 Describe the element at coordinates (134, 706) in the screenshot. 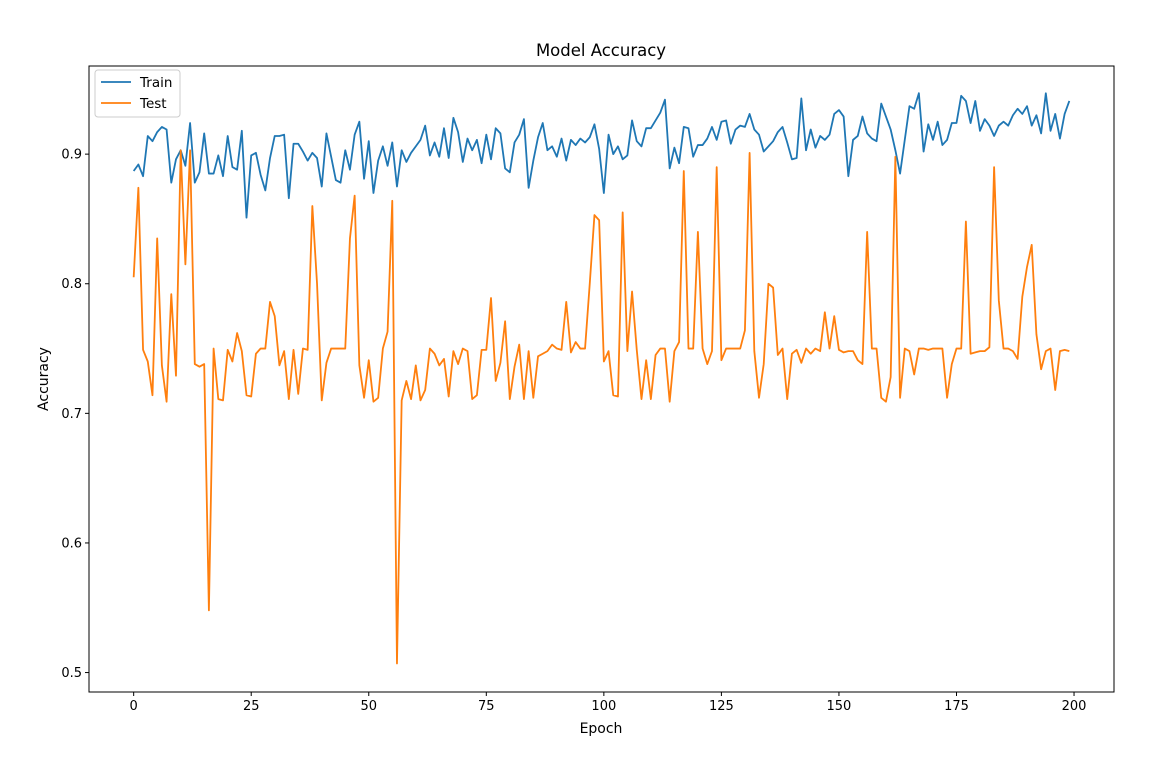

I see `x-tick-label: 0` at that location.